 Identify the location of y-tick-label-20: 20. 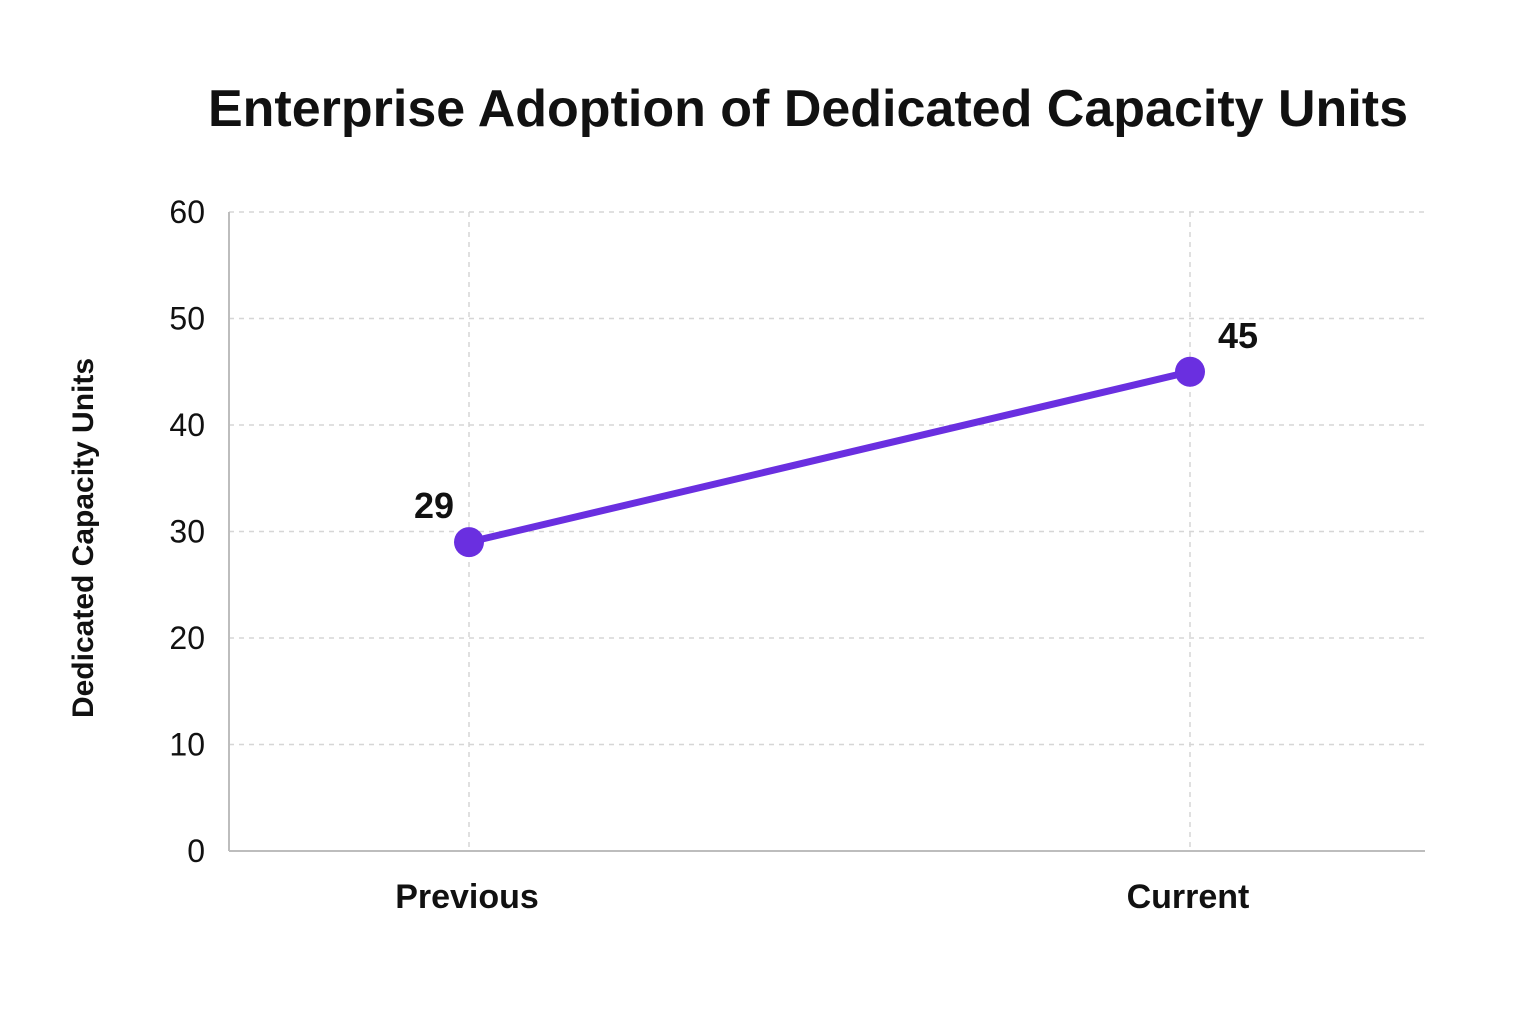
(187, 638).